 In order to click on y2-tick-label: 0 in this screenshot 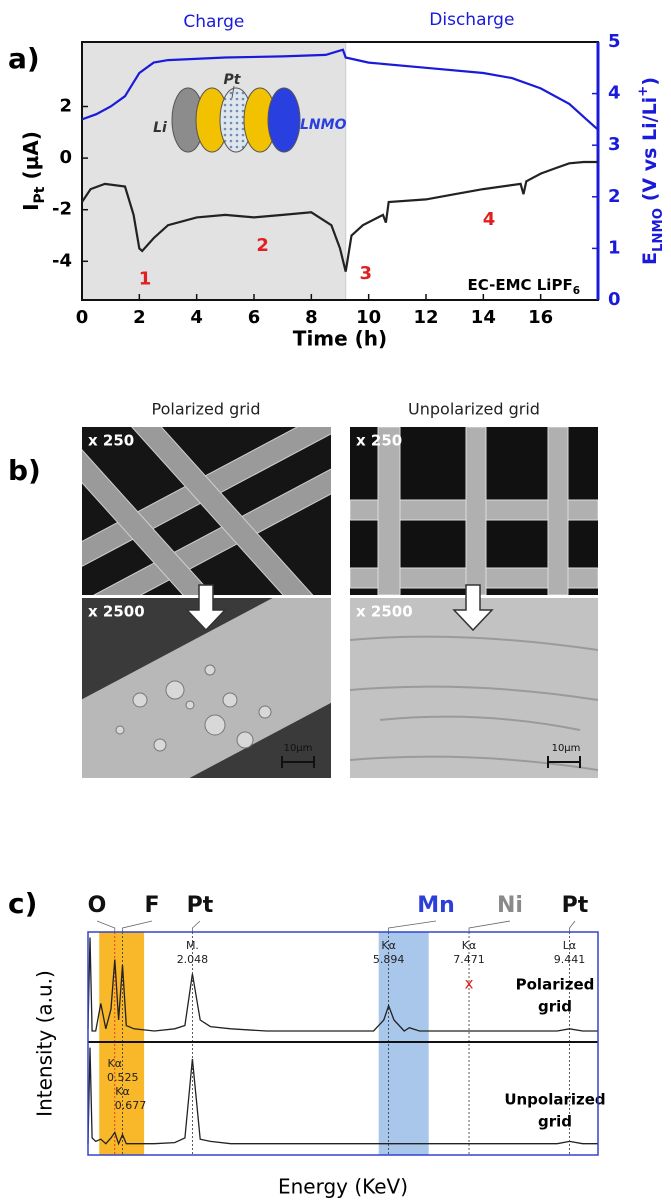, I will do `click(614, 299)`.